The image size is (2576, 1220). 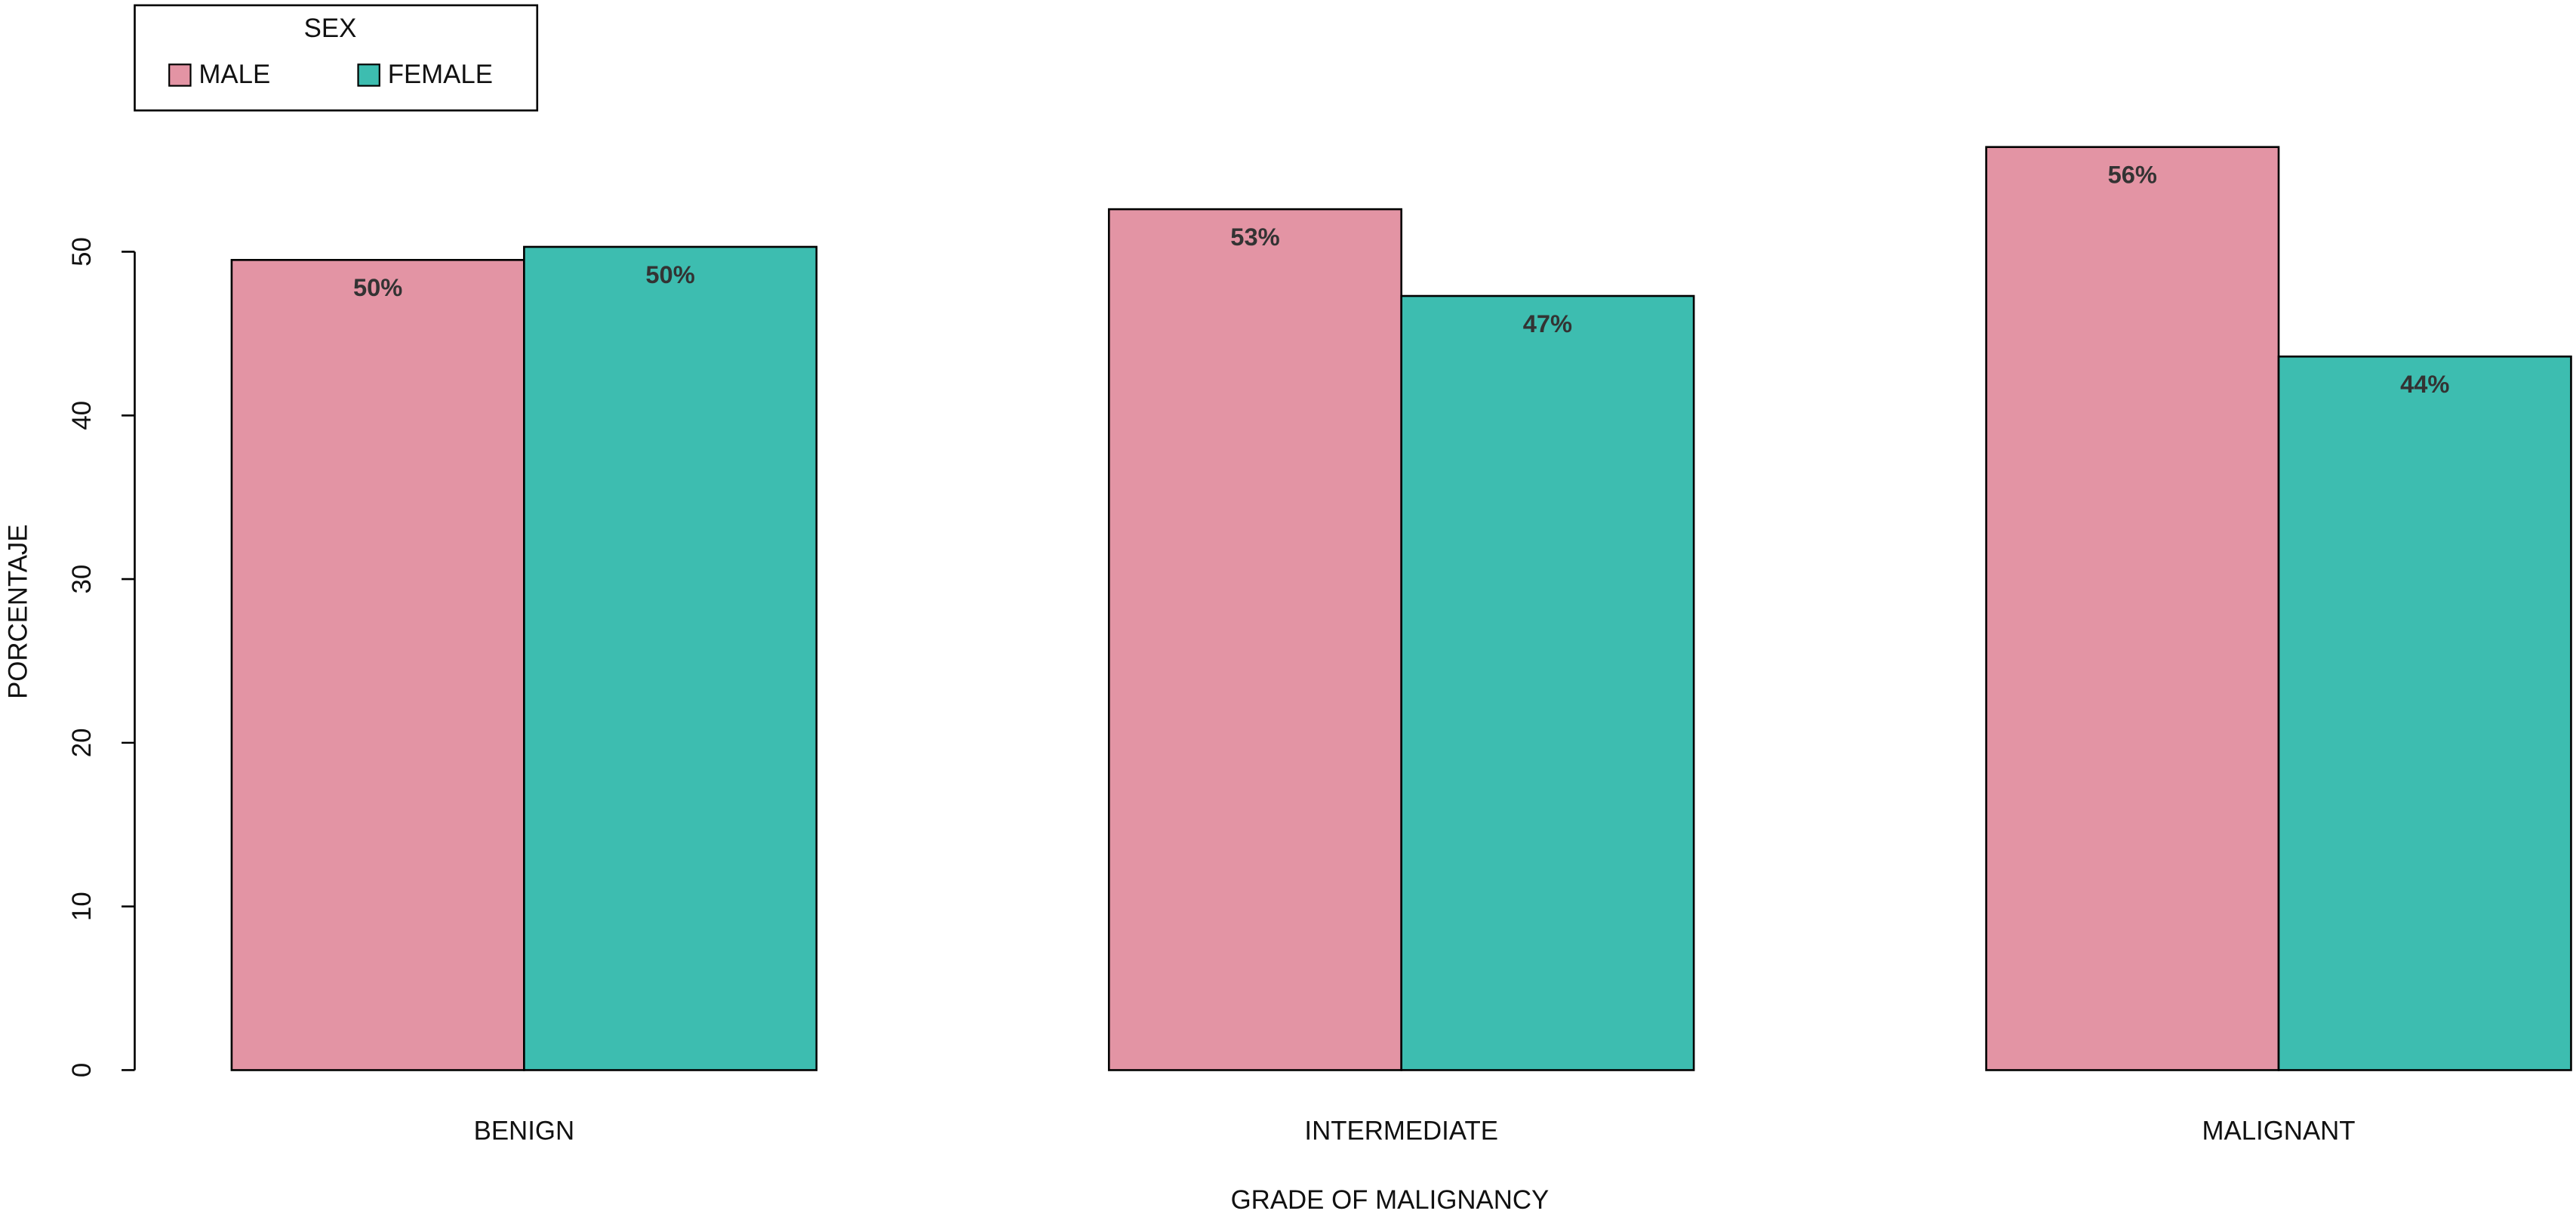 I want to click on legend-title: SEX, so click(x=330, y=28).